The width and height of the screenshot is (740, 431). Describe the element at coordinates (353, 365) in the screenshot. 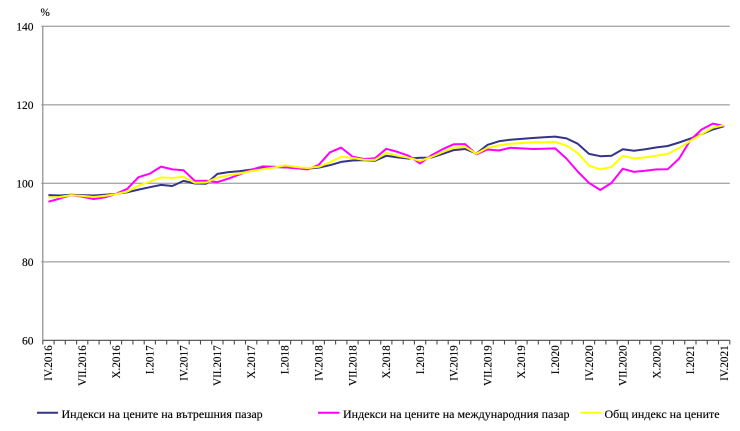

I see `svg-text: VII.2018` at that location.